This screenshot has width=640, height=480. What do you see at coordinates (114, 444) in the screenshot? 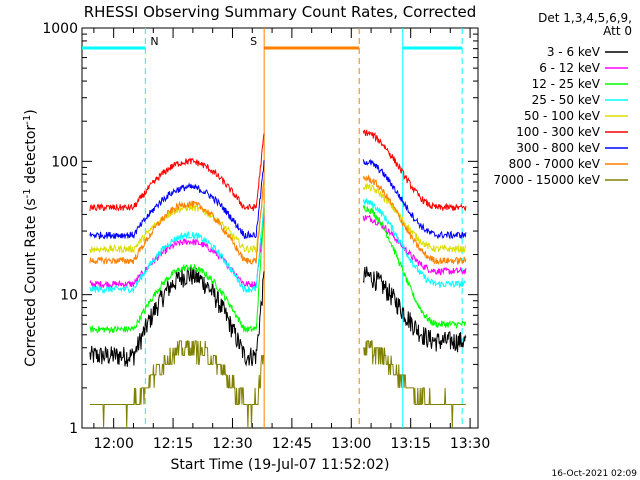
I see `x-tick-label: 12:00` at bounding box center [114, 444].